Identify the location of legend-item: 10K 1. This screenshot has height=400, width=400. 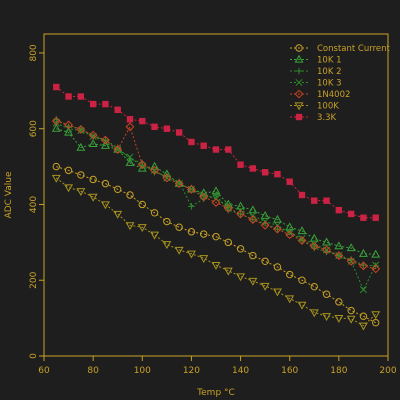
(316, 60).